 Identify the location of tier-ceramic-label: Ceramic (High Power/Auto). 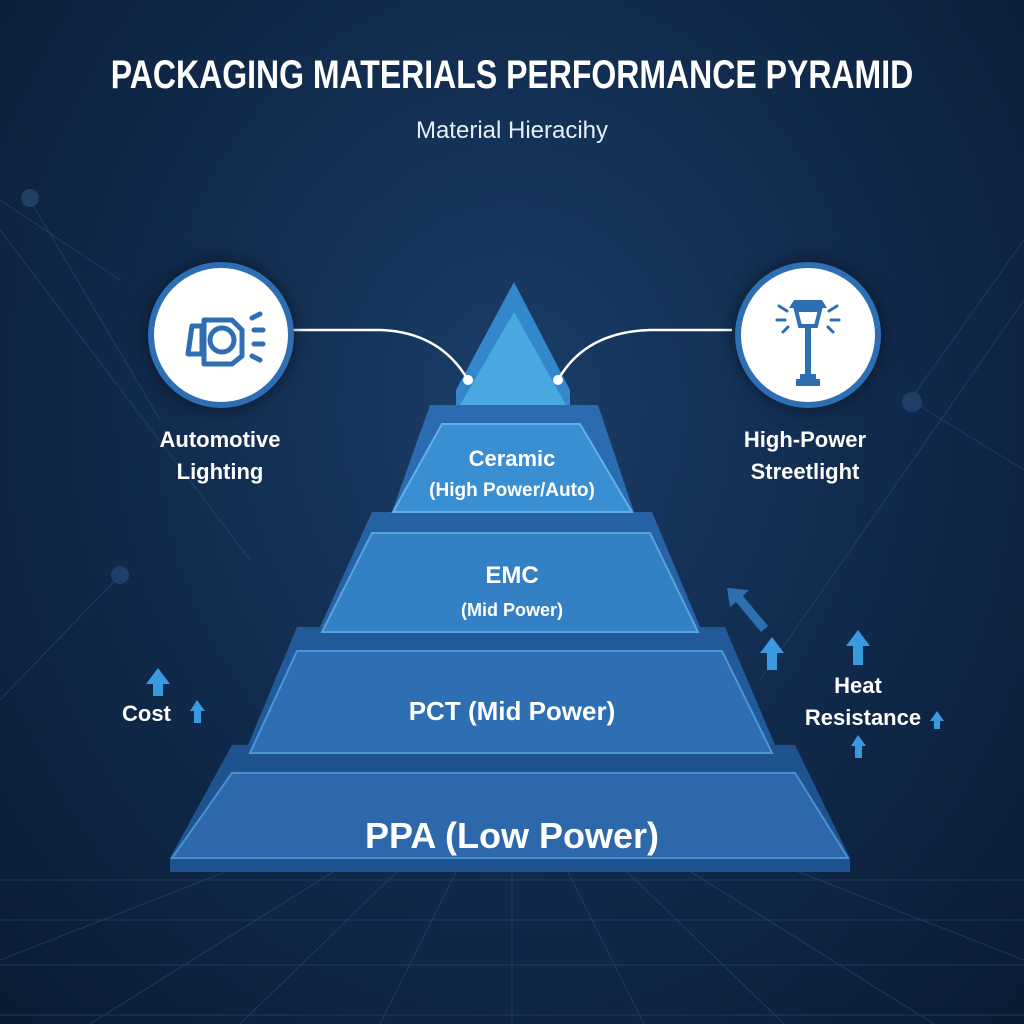
(512, 474).